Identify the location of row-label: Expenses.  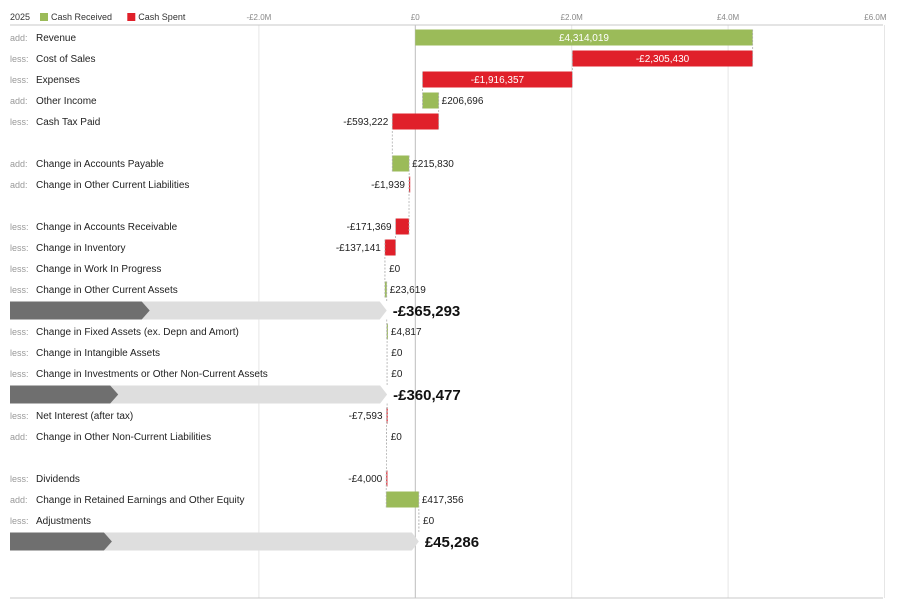
(58, 80).